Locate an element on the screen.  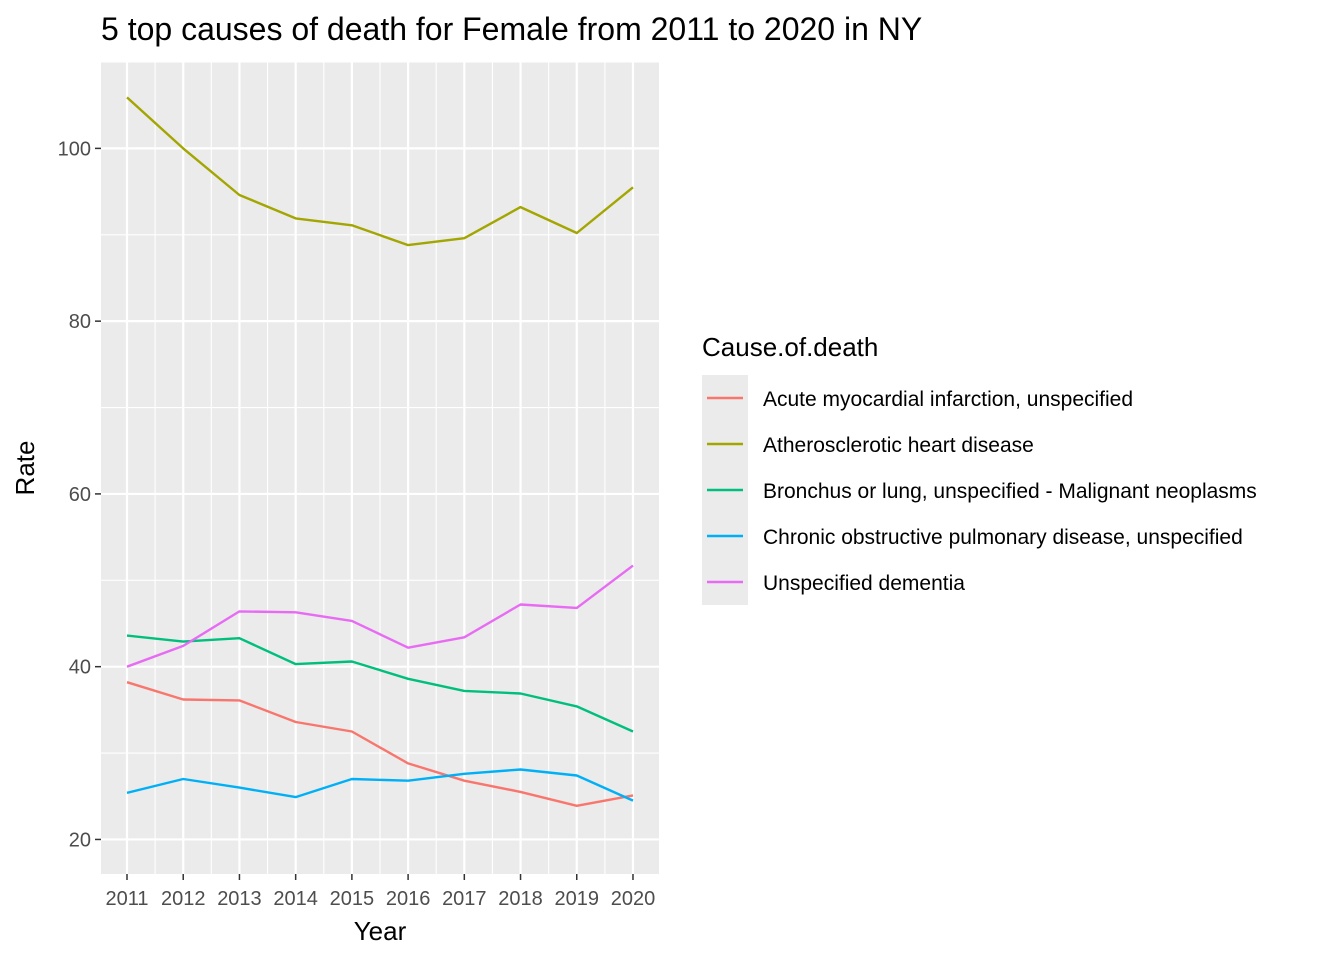
y-axis-title: Rate is located at coordinates (25, 468).